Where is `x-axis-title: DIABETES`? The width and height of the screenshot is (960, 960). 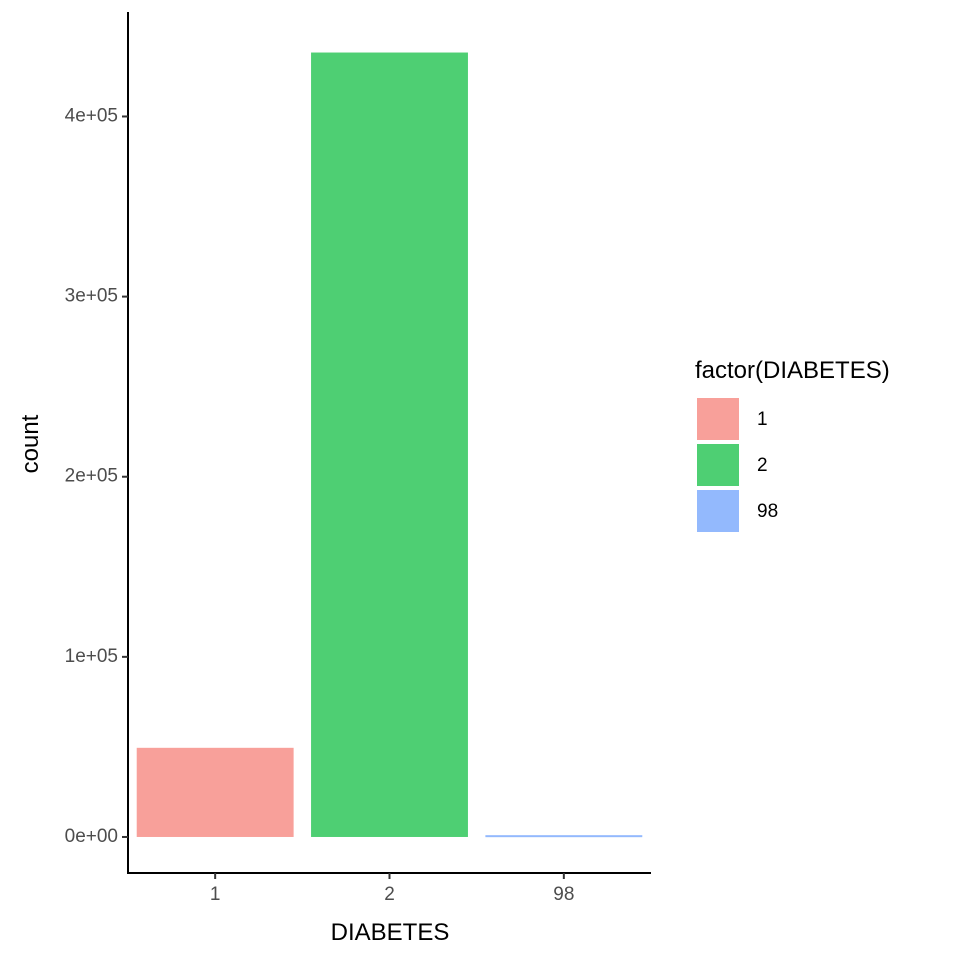
x-axis-title: DIABETES is located at coordinates (390, 932).